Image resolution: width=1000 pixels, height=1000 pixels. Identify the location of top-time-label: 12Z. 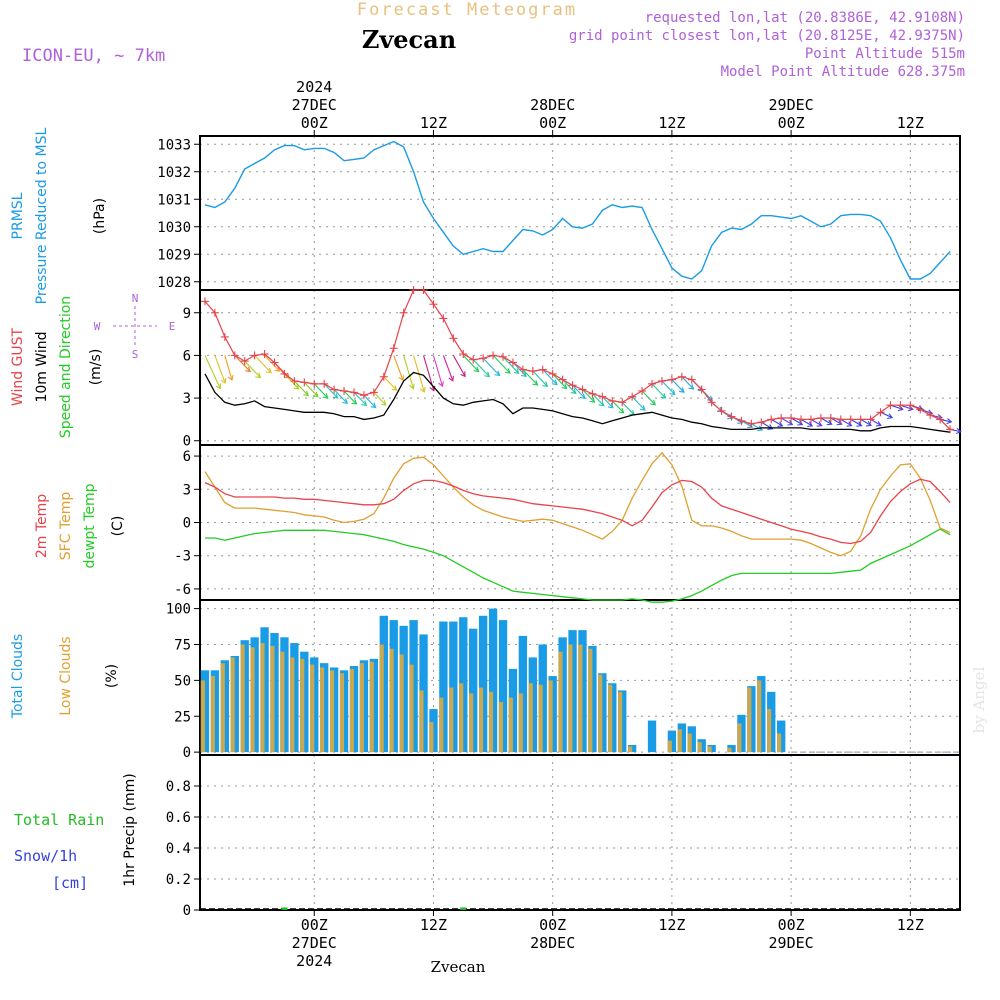
(671, 123).